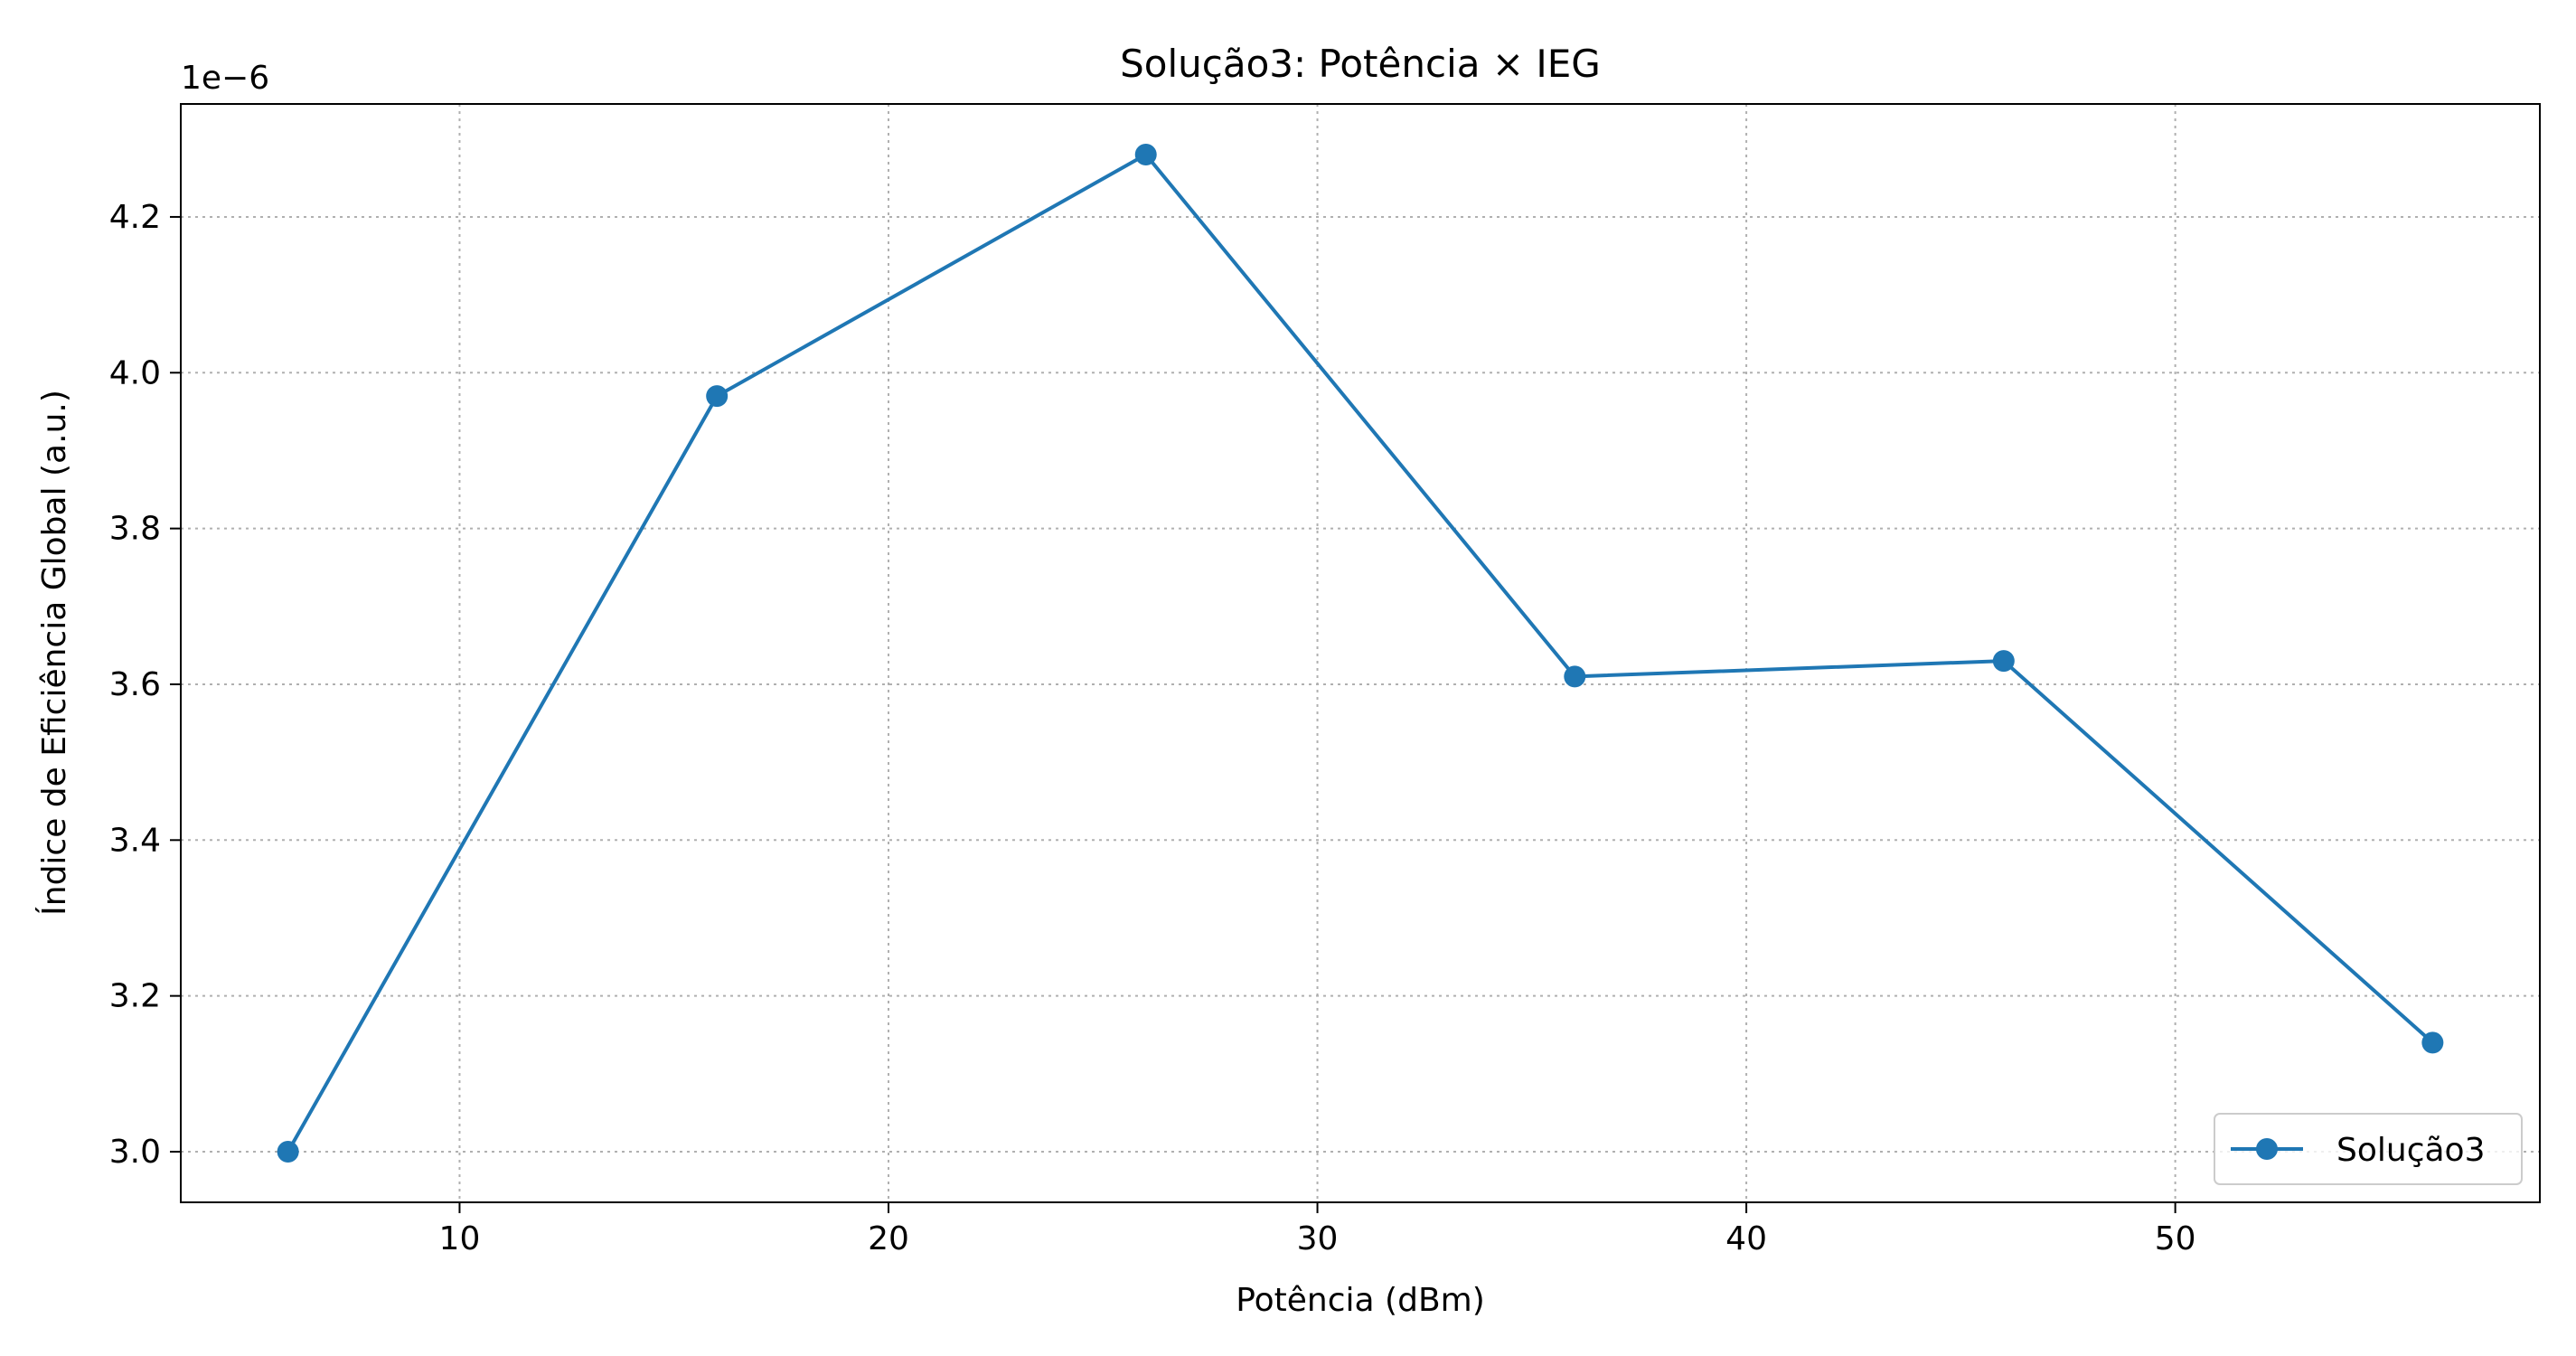  What do you see at coordinates (135, 1152) in the screenshot?
I see `y-tick-label: 3.0` at bounding box center [135, 1152].